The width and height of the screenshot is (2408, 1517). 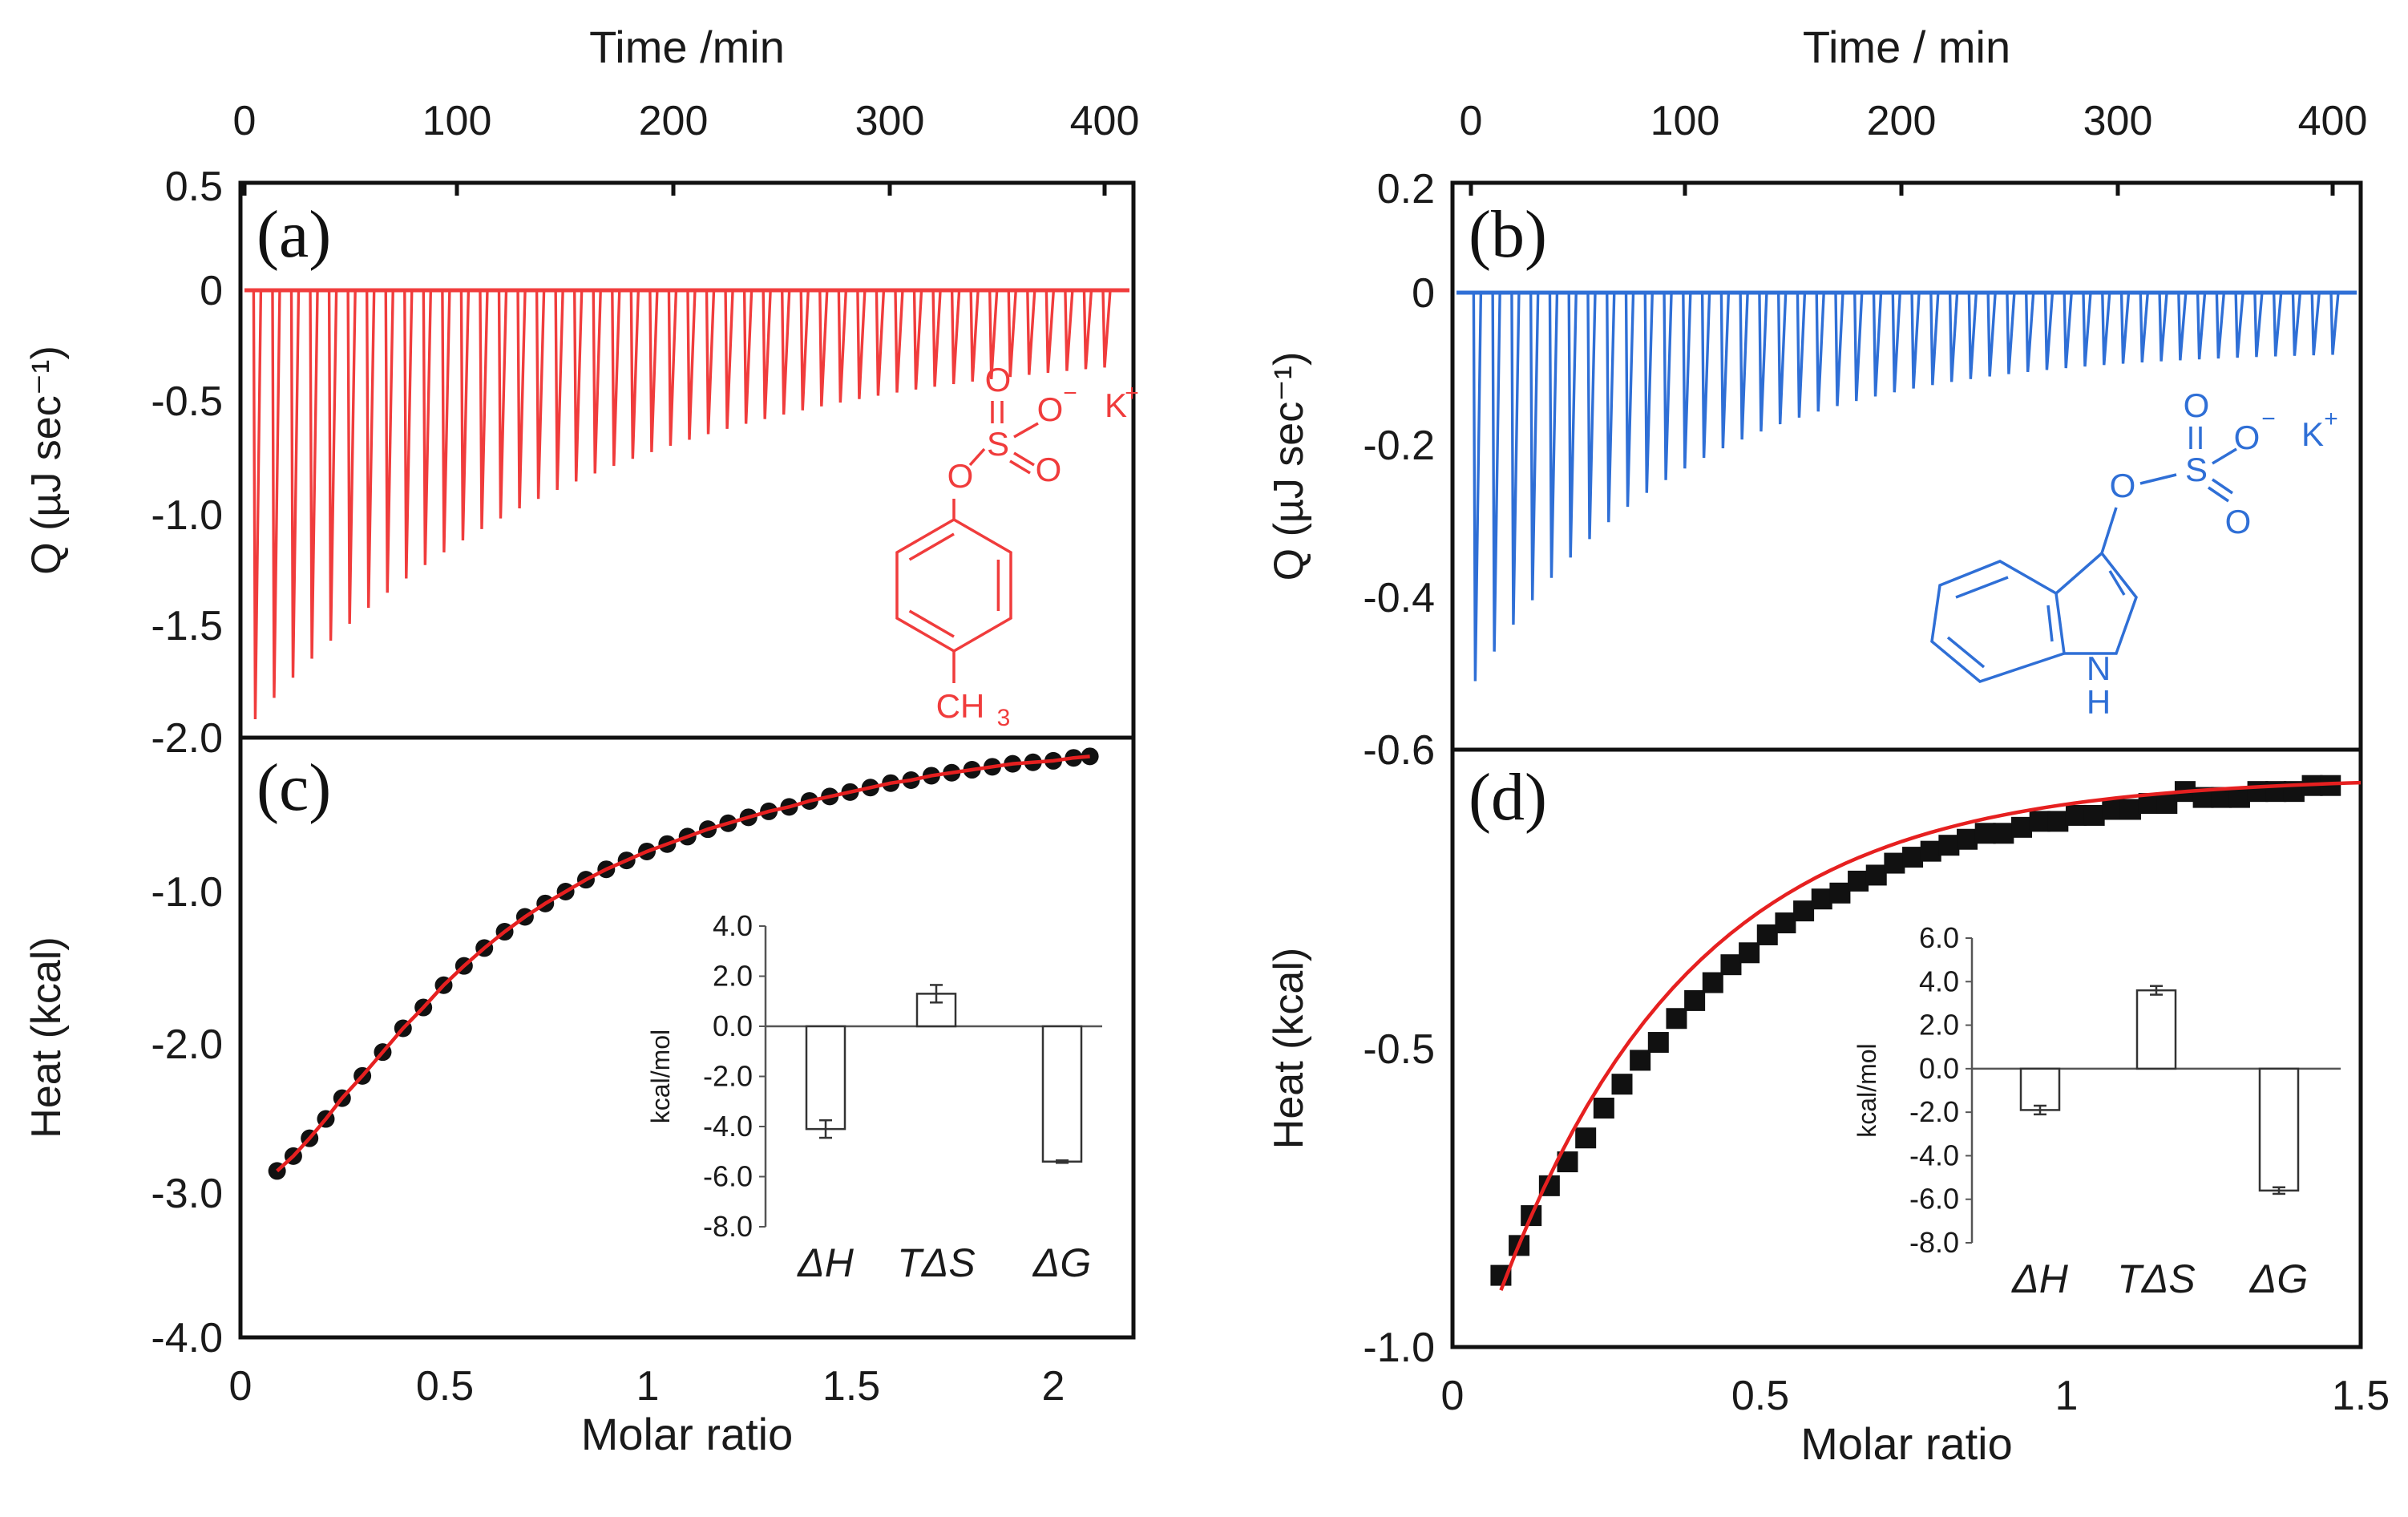 What do you see at coordinates (1508, 797) in the screenshot?
I see `panel-letter: (d)` at bounding box center [1508, 797].